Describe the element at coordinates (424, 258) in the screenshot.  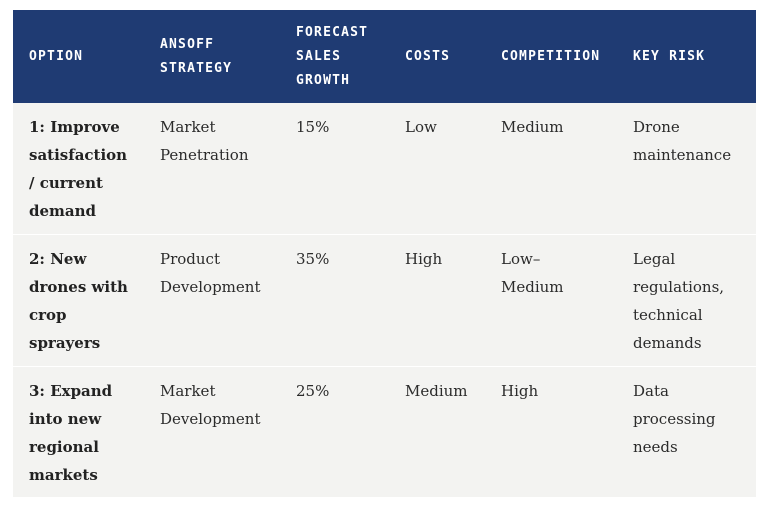
I see `costs-value: High` at that location.